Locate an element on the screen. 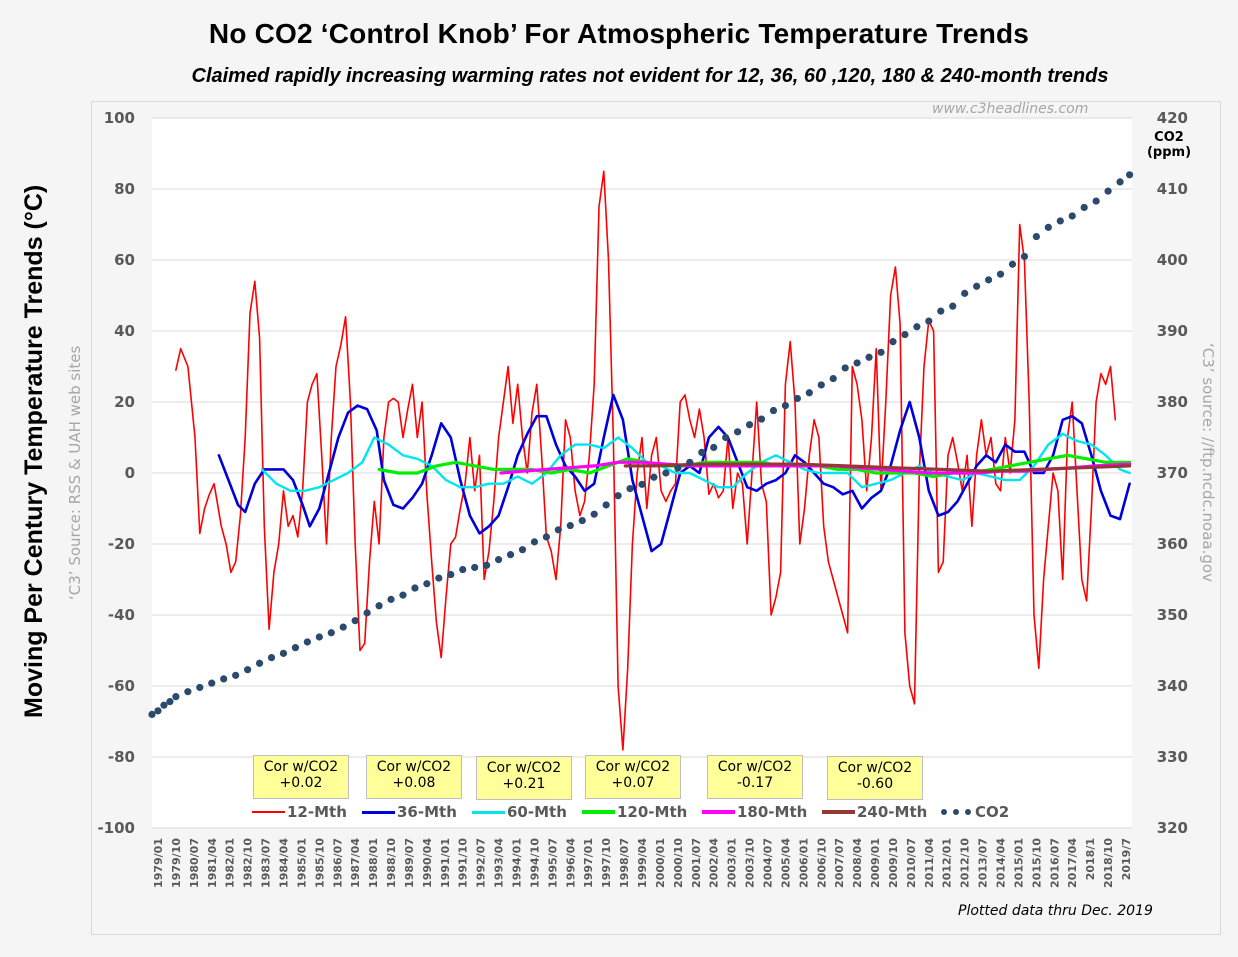 The image size is (1238, 957). x-tick-label: 2007/07 is located at coordinates (839, 863).